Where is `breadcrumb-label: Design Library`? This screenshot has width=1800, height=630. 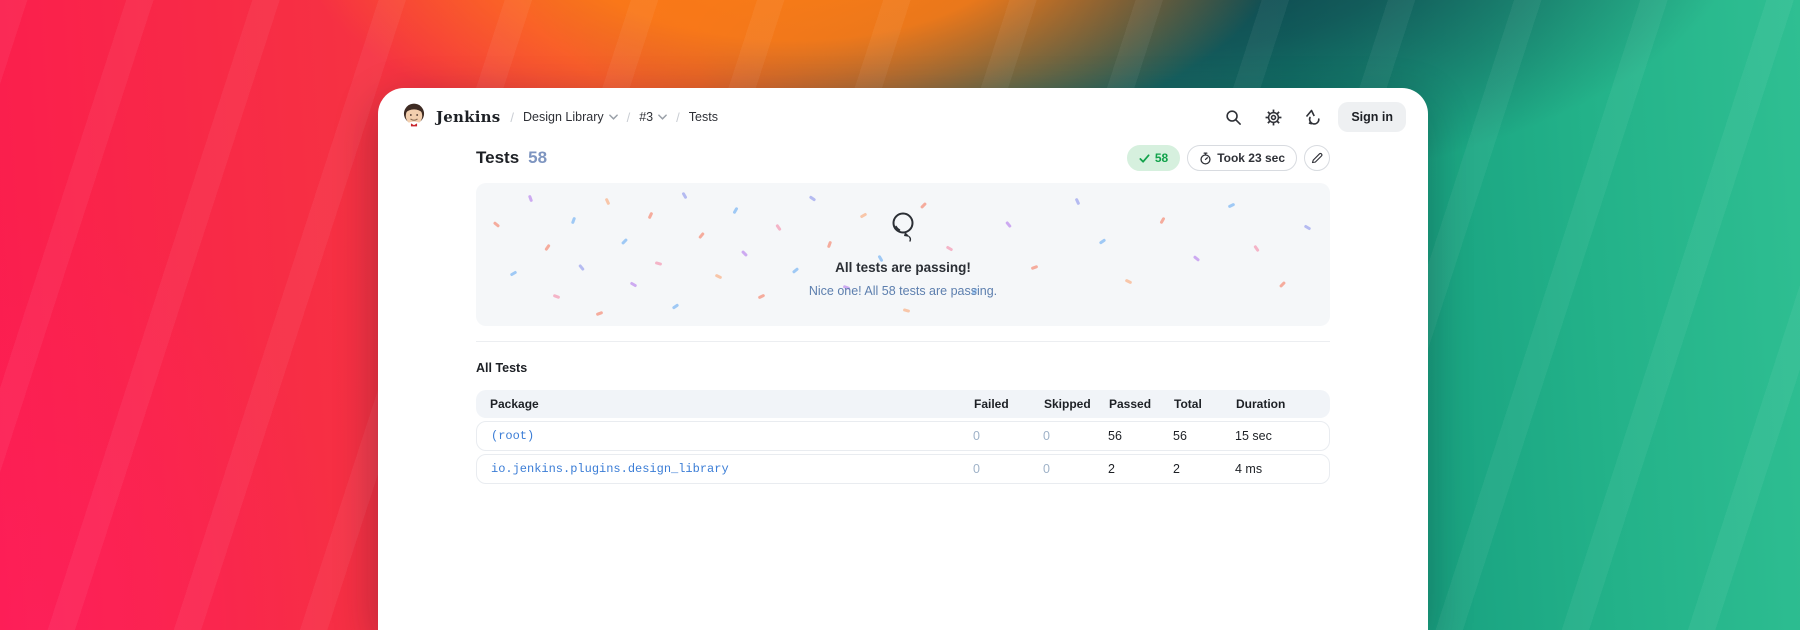
breadcrumb-label: Design Library is located at coordinates (563, 117).